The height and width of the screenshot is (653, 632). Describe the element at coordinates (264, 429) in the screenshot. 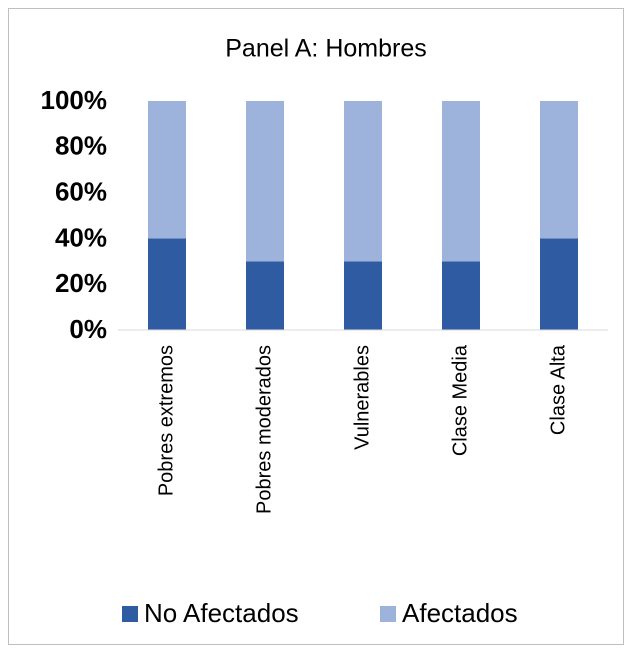

I see `x-tick-label: Pobres moderados` at that location.